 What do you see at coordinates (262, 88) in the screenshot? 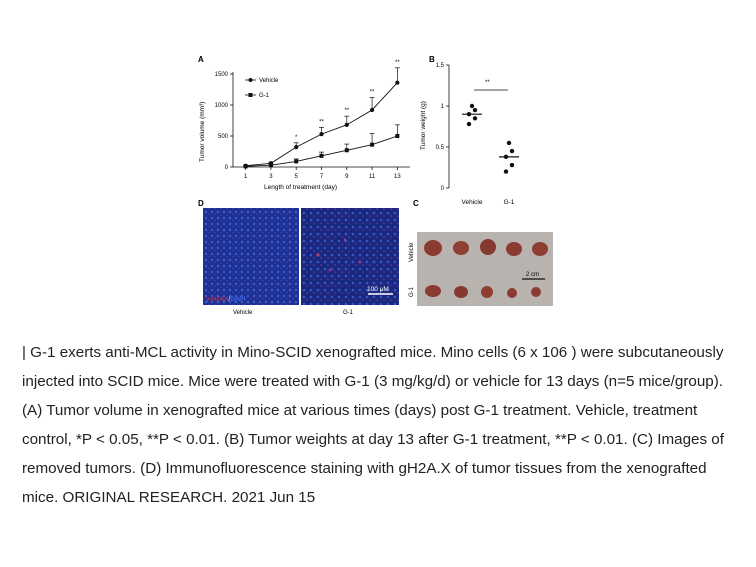
I see `legend: Vehicle G-1` at bounding box center [262, 88].